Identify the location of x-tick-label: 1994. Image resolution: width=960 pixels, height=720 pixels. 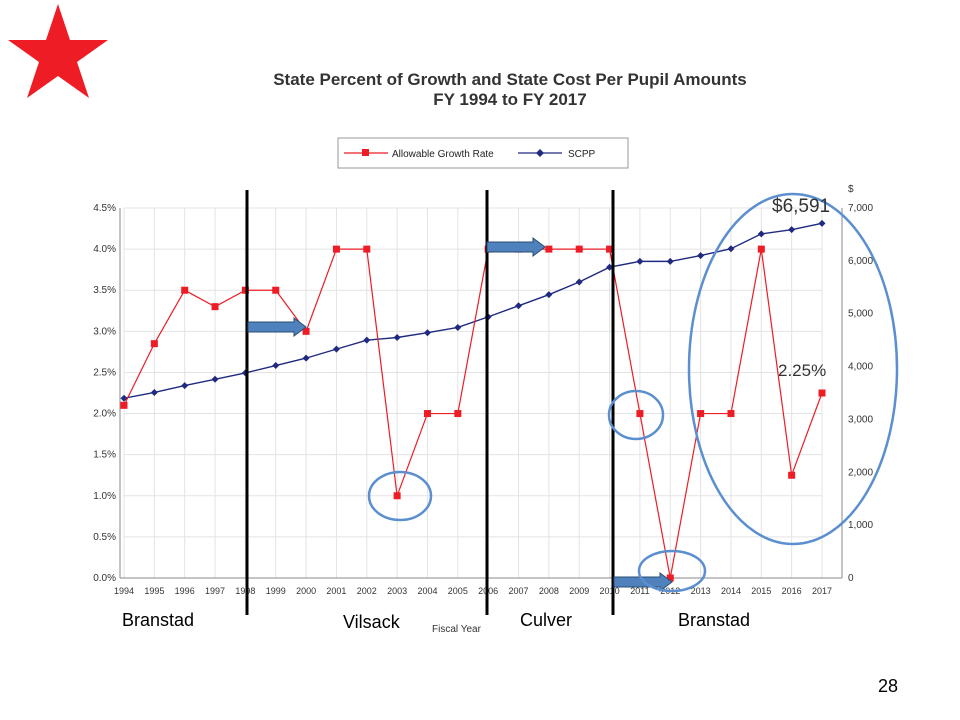
(124, 591).